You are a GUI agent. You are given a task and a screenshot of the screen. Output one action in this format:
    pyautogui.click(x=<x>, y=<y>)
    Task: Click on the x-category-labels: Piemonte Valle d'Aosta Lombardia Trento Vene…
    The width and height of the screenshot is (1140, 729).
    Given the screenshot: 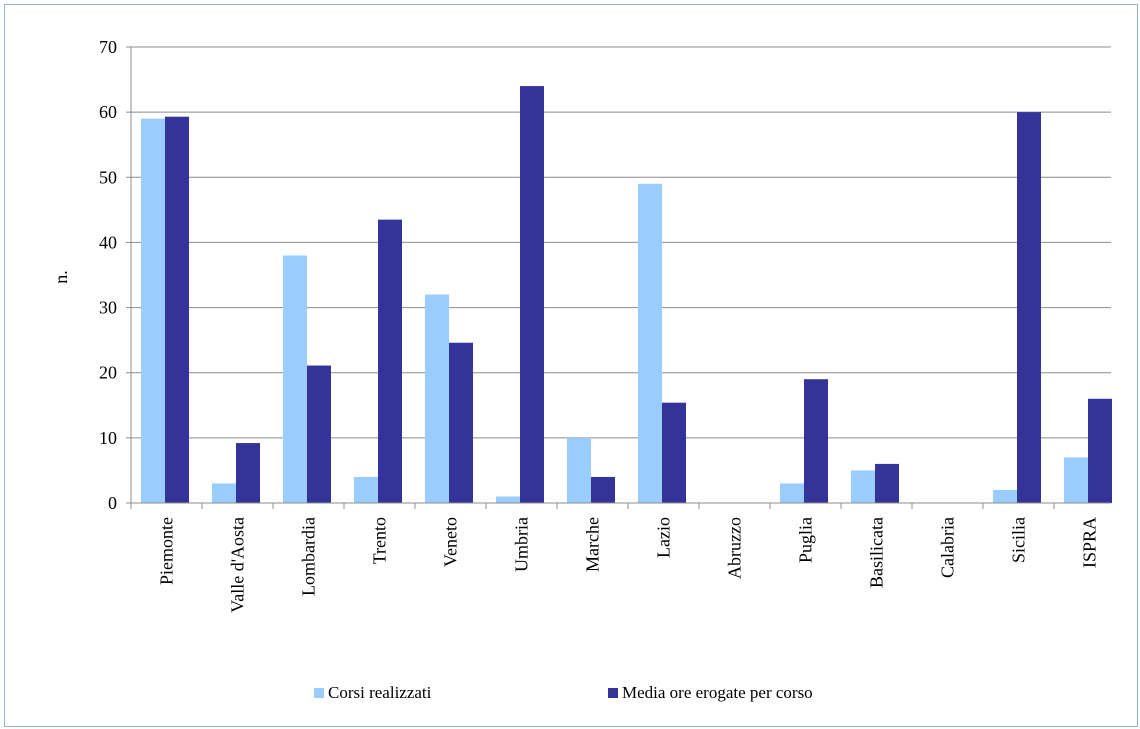 What is the action you would take?
    pyautogui.click(x=628, y=565)
    